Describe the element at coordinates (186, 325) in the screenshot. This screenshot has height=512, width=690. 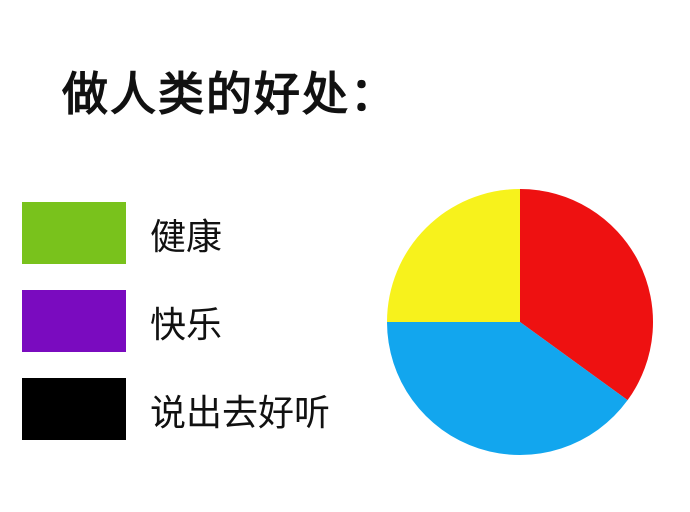
I see `legend-label-happiness: 快乐` at that location.